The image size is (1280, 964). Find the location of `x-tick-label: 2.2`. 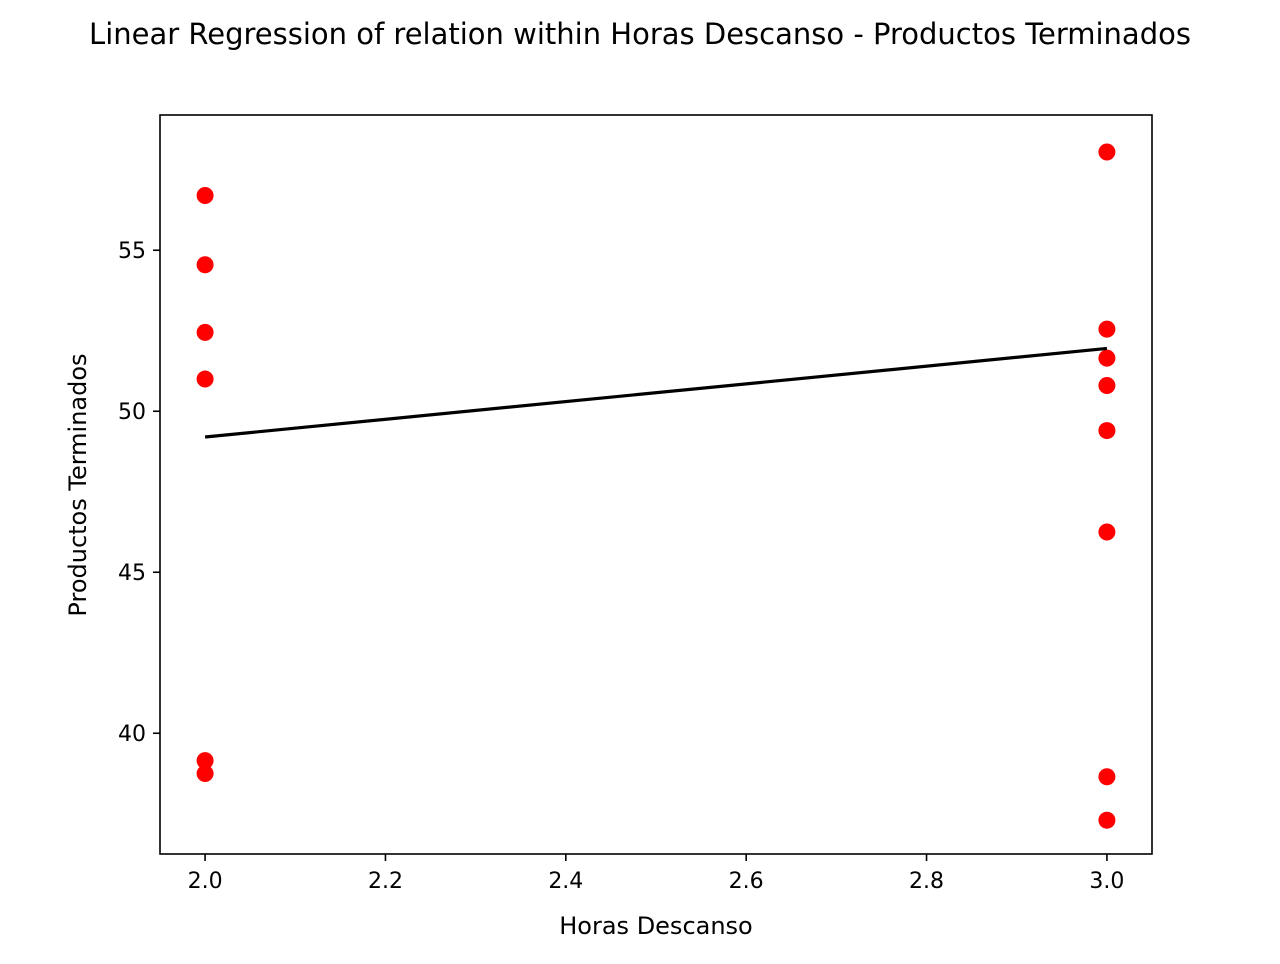

x-tick-label: 2.2 is located at coordinates (385, 881).